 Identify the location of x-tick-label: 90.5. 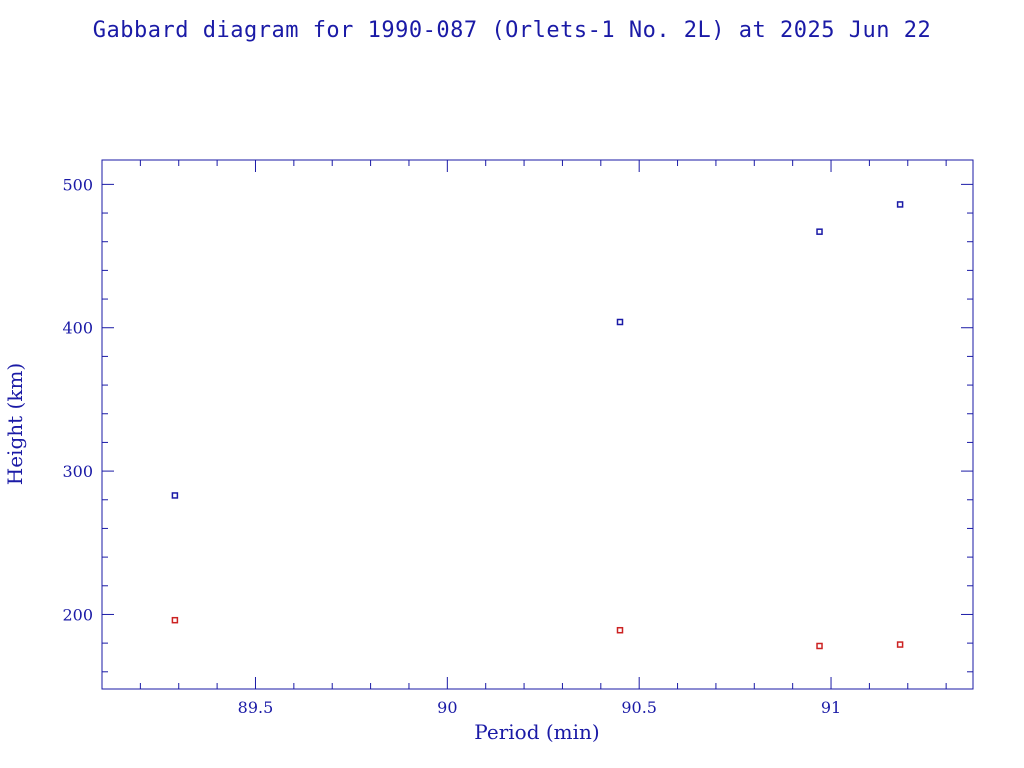
(639, 707).